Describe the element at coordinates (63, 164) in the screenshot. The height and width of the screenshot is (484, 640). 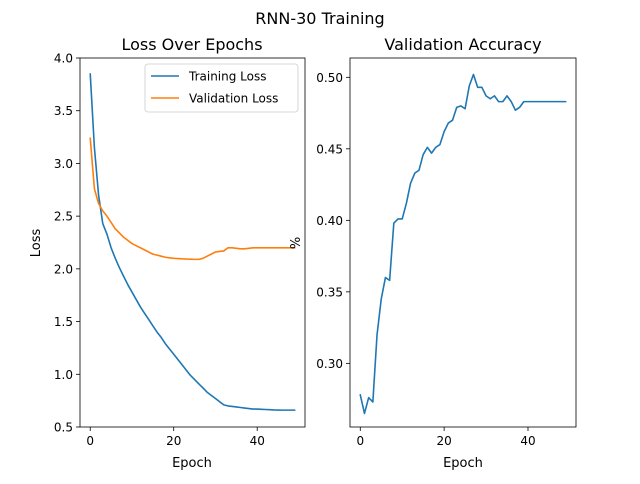
I see `loss-ytick-label: 3.0` at that location.